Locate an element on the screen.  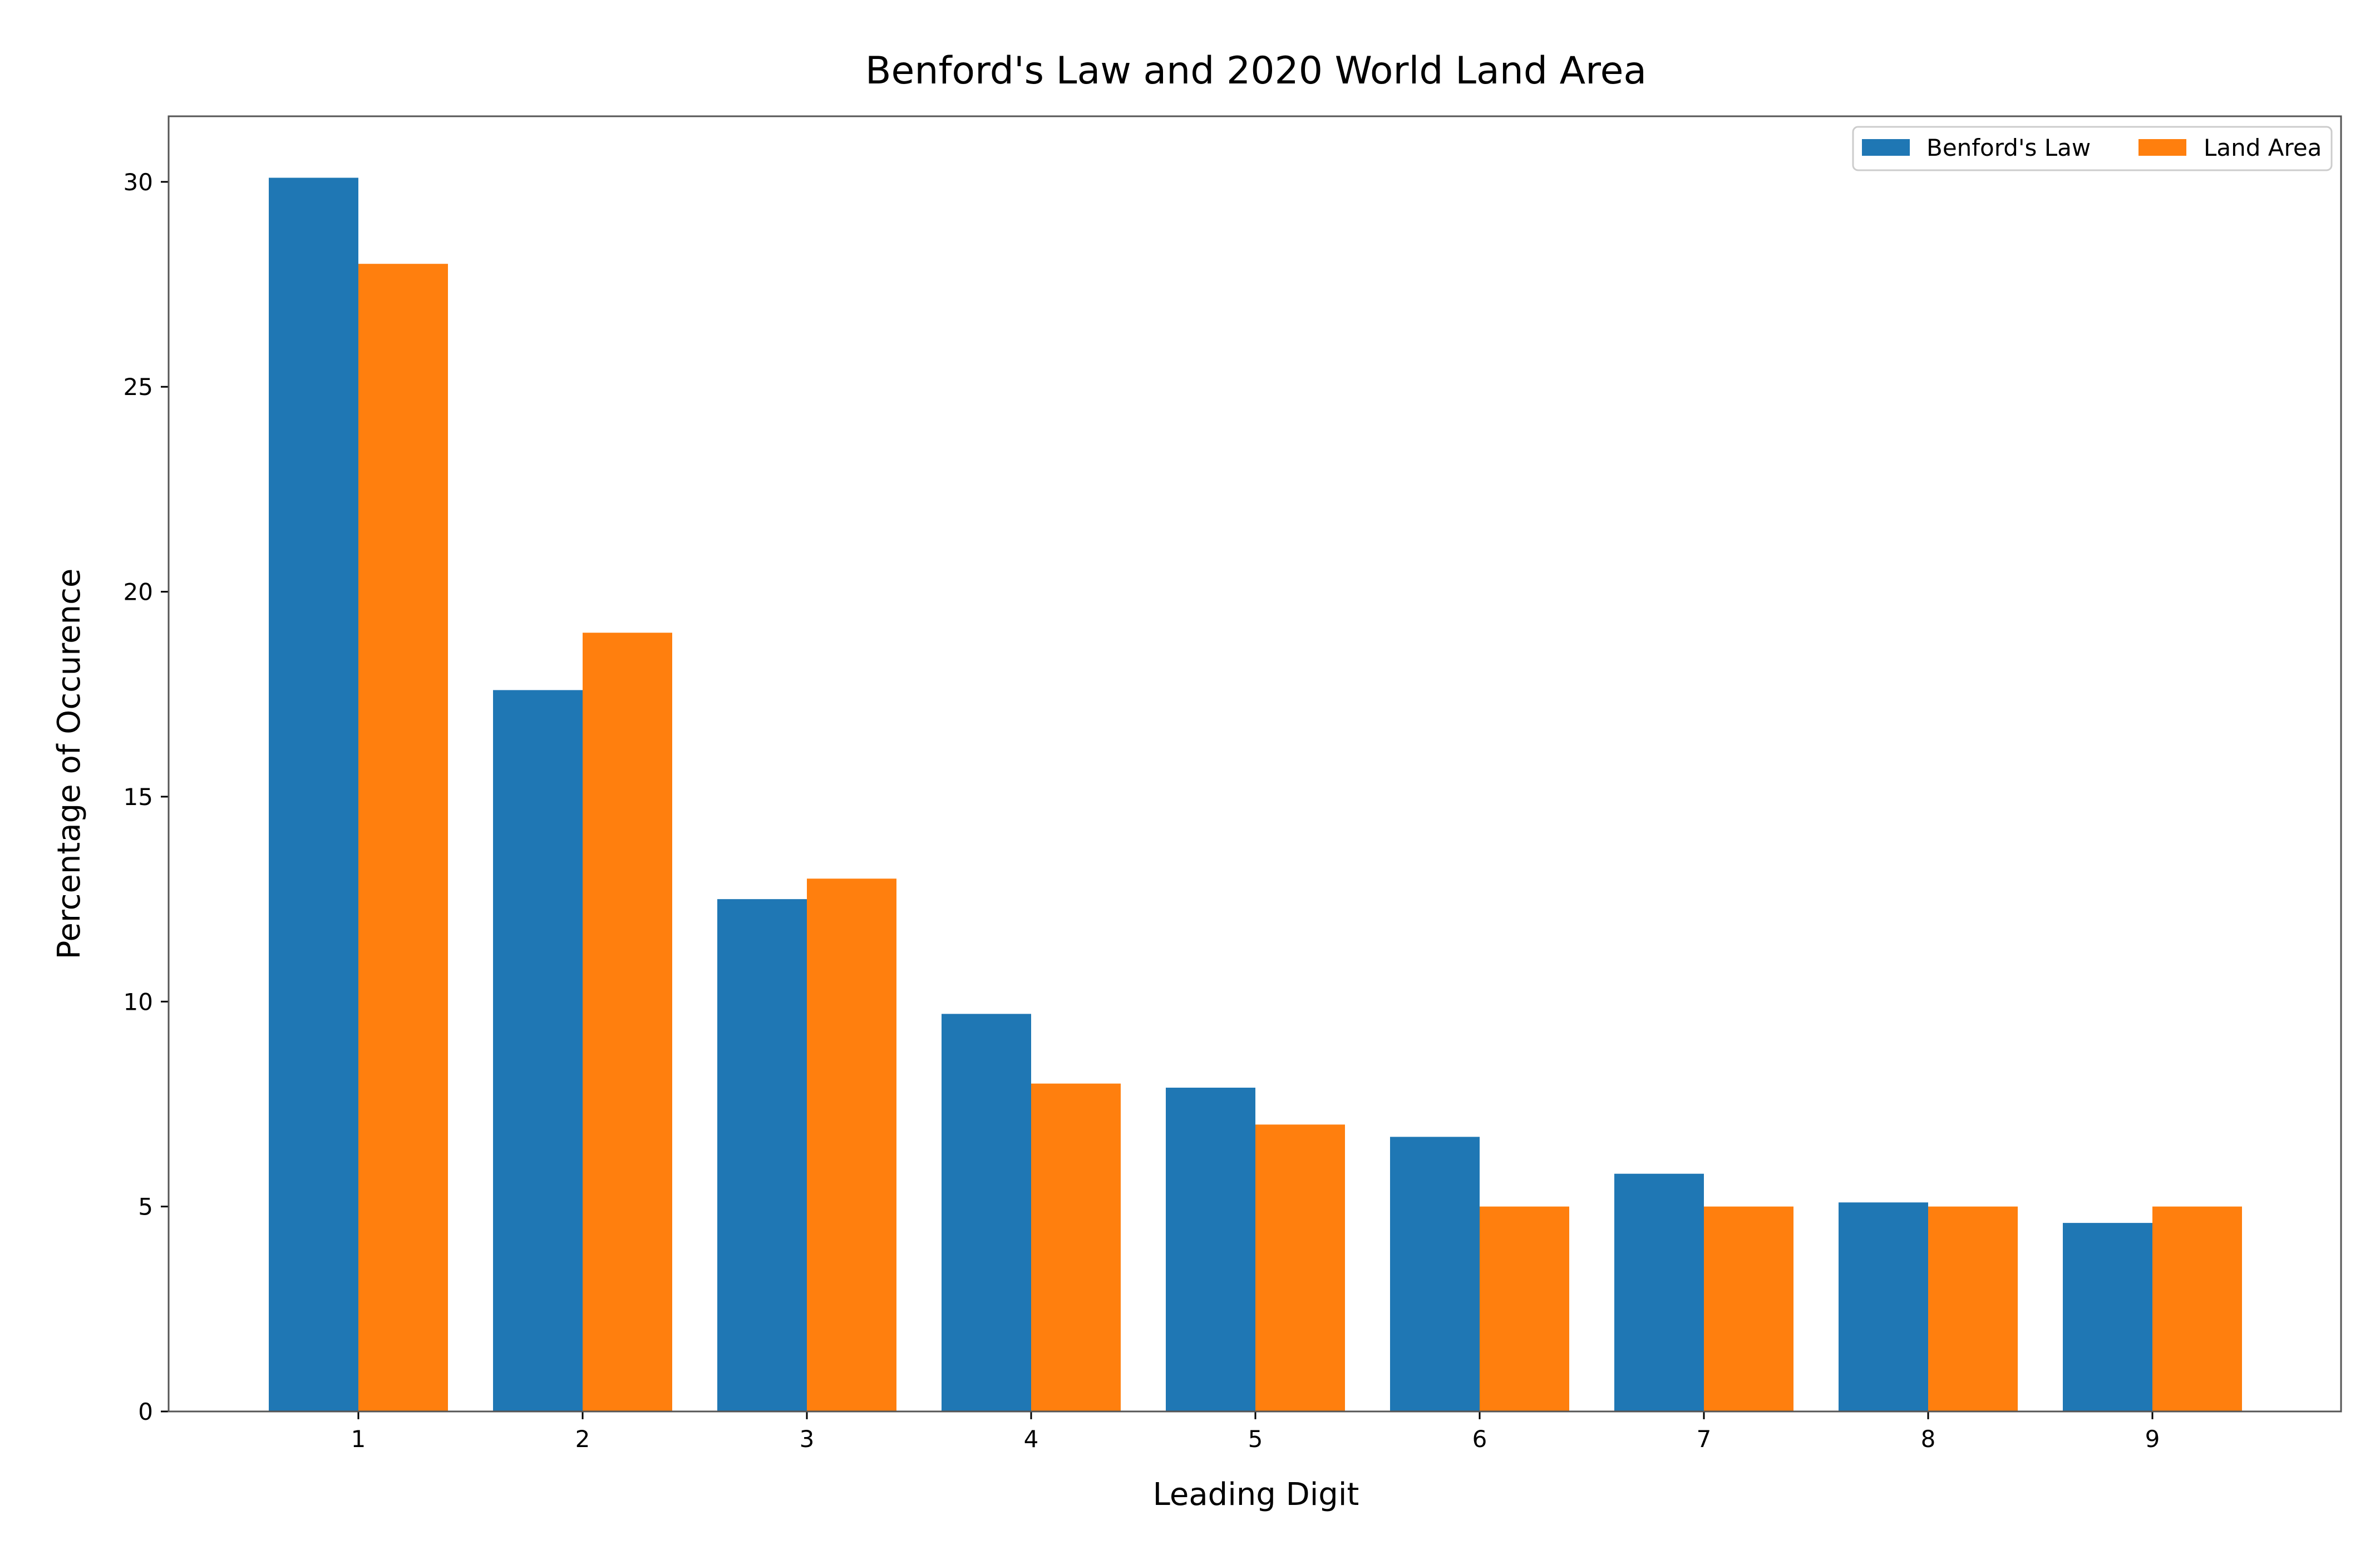
x-tick-label: 7 is located at coordinates (1704, 1439).